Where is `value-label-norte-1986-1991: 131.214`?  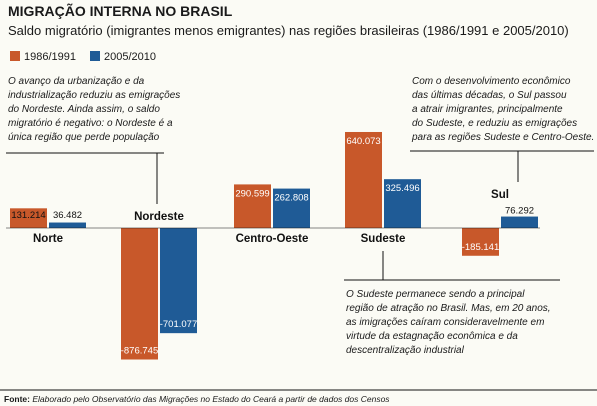
value-label-norte-1986-1991: 131.214 is located at coordinates (28, 215).